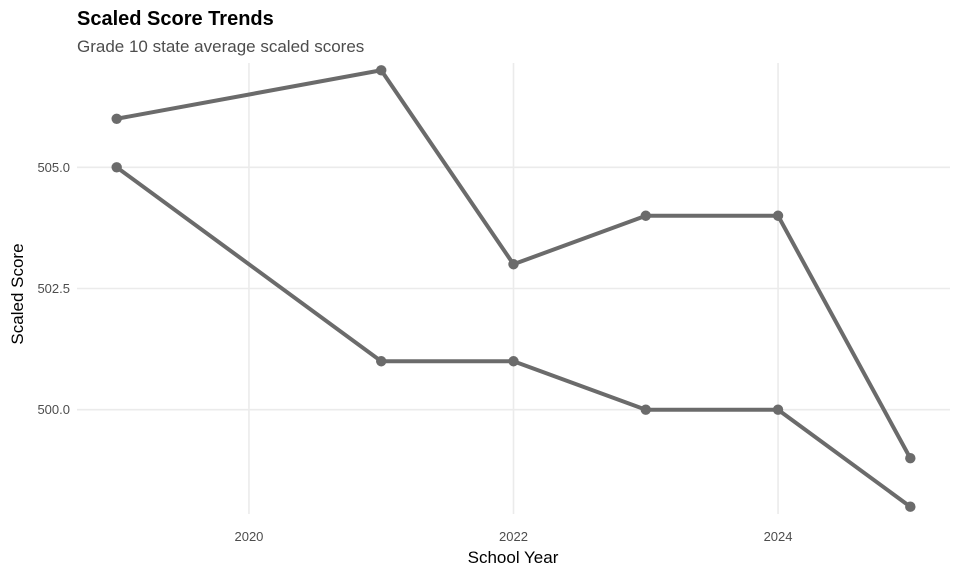 The width and height of the screenshot is (960, 576). What do you see at coordinates (513, 536) in the screenshot?
I see `x-tick-label: 2022` at bounding box center [513, 536].